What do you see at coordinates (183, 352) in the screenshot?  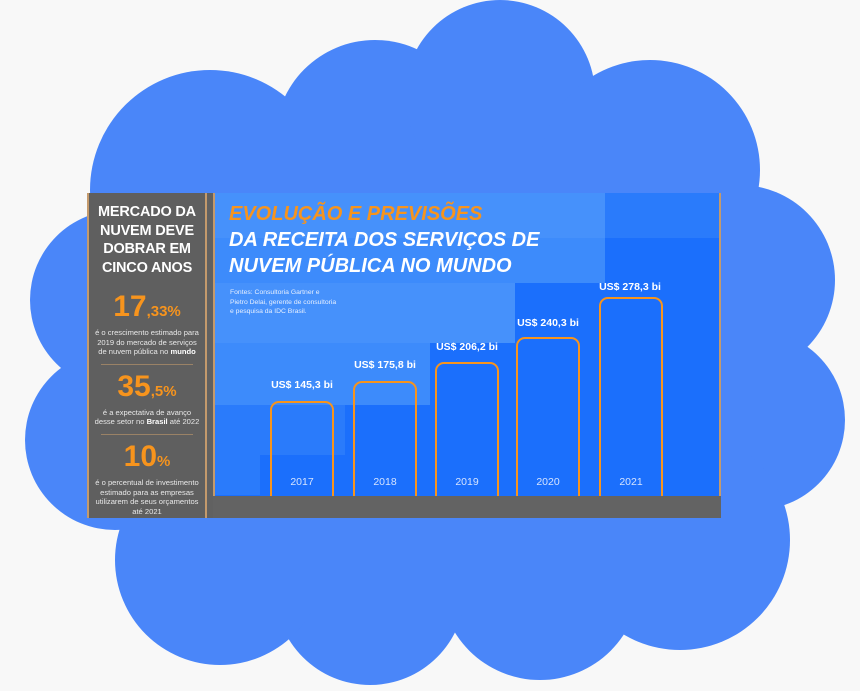 I see `stat-desc-bold: mundo` at bounding box center [183, 352].